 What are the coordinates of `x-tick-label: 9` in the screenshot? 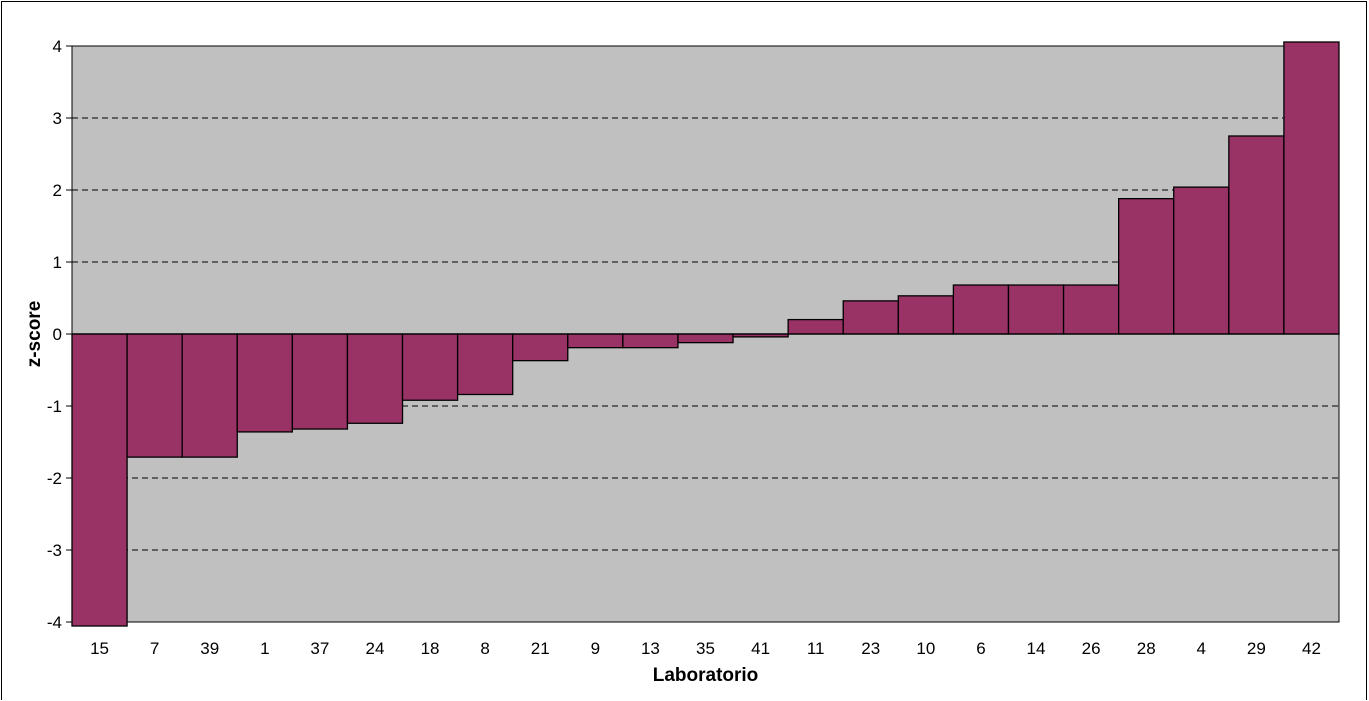 It's located at (595, 648).